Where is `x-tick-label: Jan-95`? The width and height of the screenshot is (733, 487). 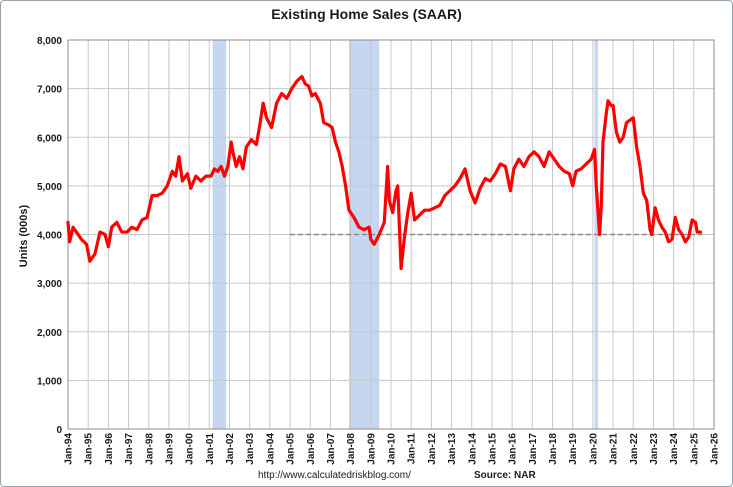
x-tick-label: Jan-95 is located at coordinates (89, 449).